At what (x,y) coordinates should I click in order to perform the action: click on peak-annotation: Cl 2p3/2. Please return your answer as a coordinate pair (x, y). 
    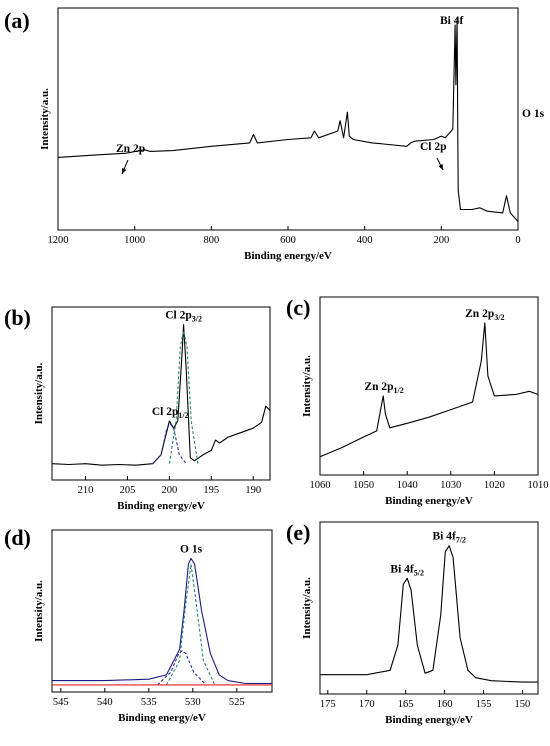
    Looking at the image, I should click on (183, 317).